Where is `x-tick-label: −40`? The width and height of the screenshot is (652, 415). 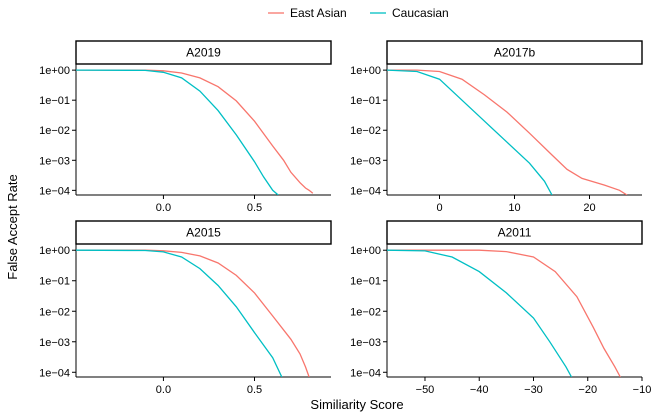 x-tick-label: −40 is located at coordinates (479, 390).